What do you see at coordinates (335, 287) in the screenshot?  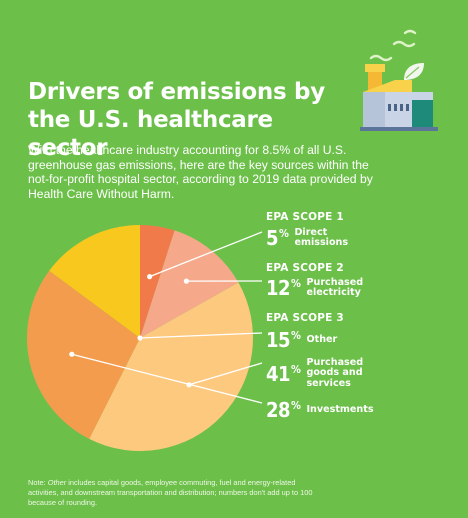 I see `label-description: Purchased electricity` at bounding box center [335, 287].